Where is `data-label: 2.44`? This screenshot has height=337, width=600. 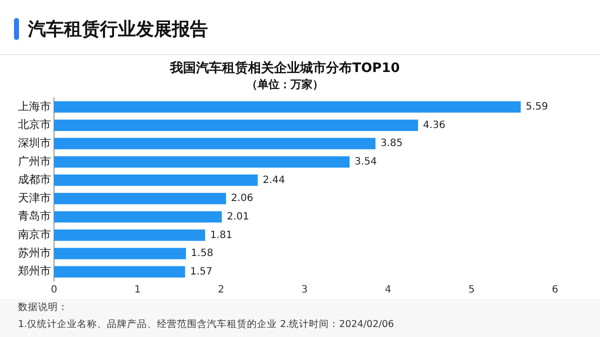
data-label: 2.44 is located at coordinates (274, 180).